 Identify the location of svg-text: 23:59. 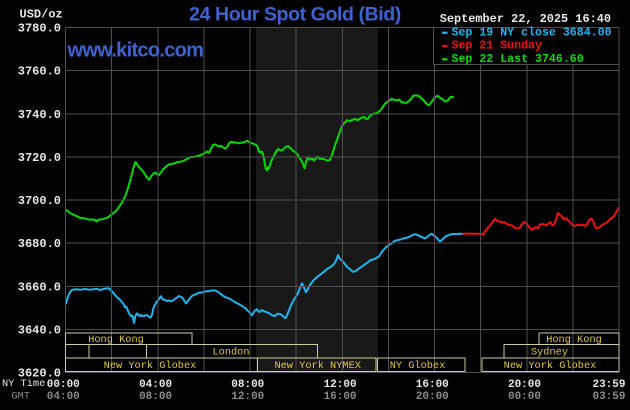
(608, 385).